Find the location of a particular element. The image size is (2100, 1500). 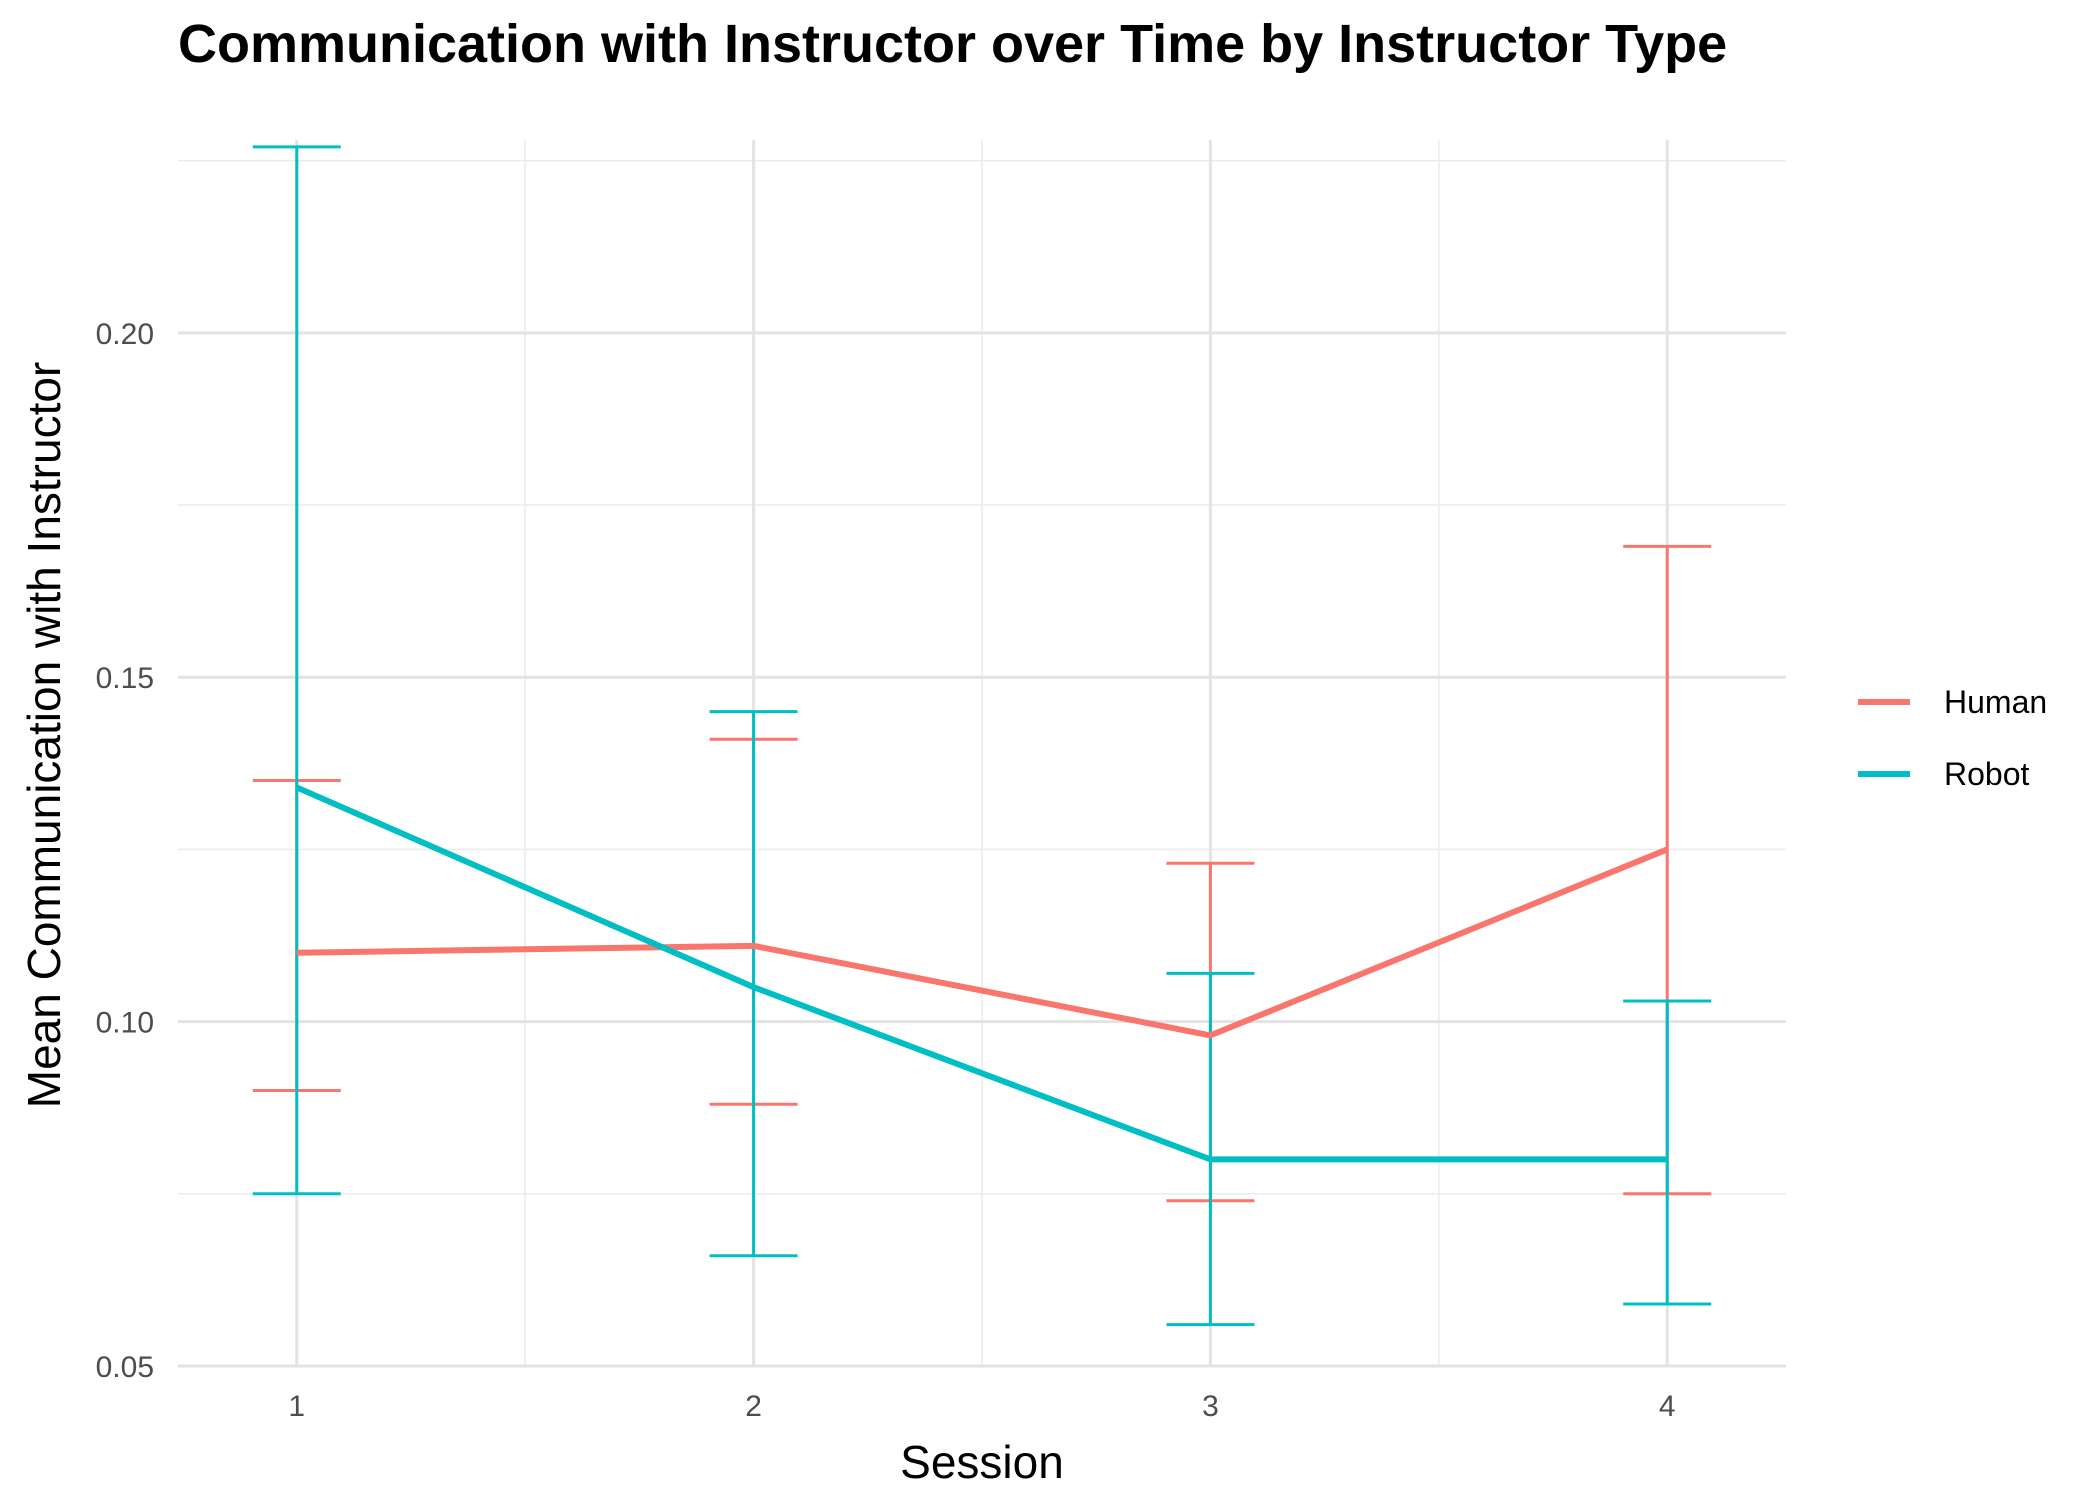

legend-label-robot: Robot is located at coordinates (1987, 774).